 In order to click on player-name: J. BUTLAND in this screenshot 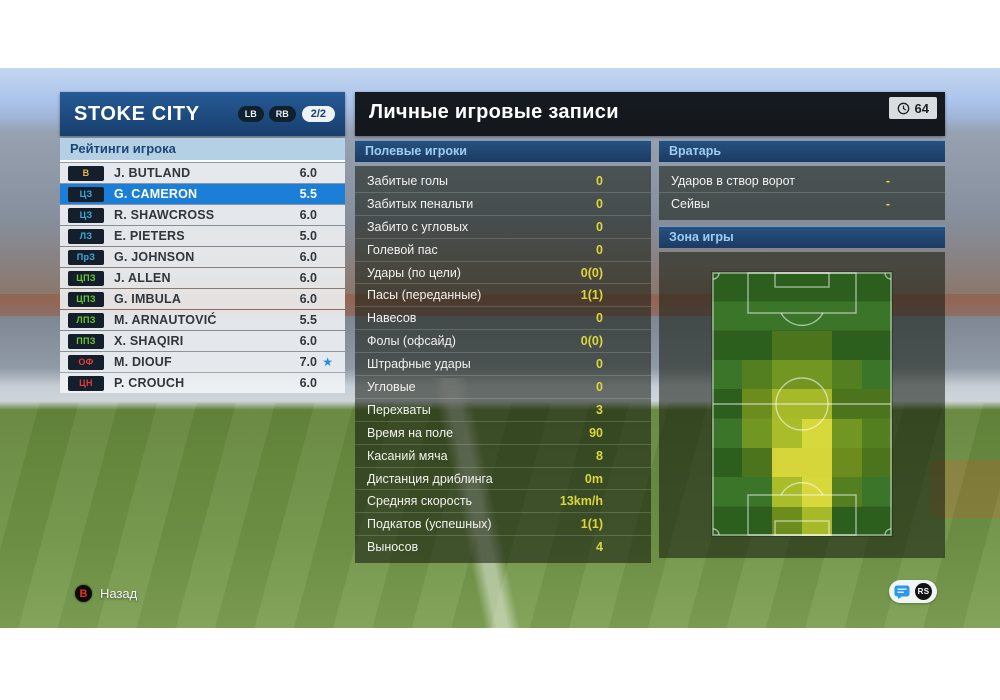, I will do `click(152, 173)`.